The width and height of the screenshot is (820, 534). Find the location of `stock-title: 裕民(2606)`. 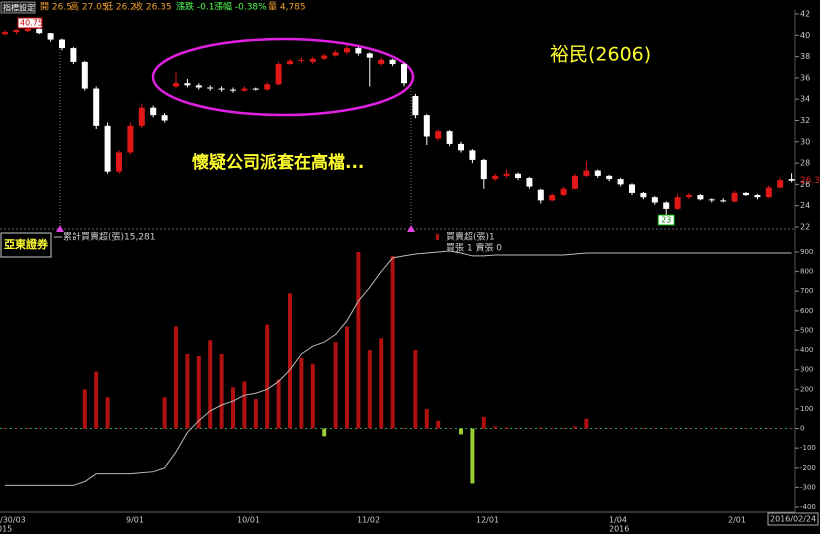

stock-title: 裕民(2606) is located at coordinates (600, 55).